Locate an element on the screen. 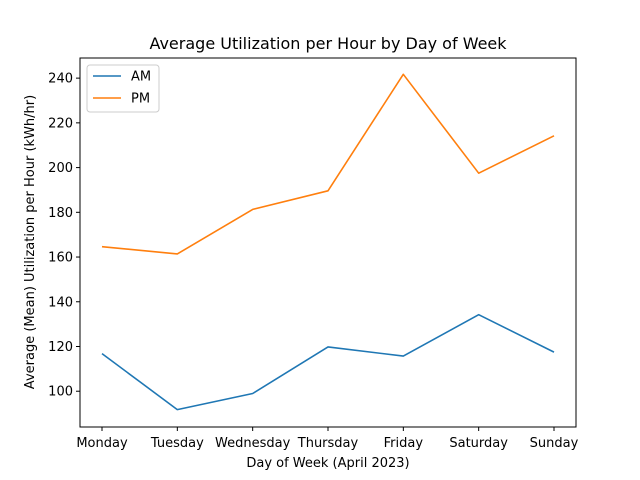 The height and width of the screenshot is (480, 640). x-tick-label: Wednesday is located at coordinates (253, 443).